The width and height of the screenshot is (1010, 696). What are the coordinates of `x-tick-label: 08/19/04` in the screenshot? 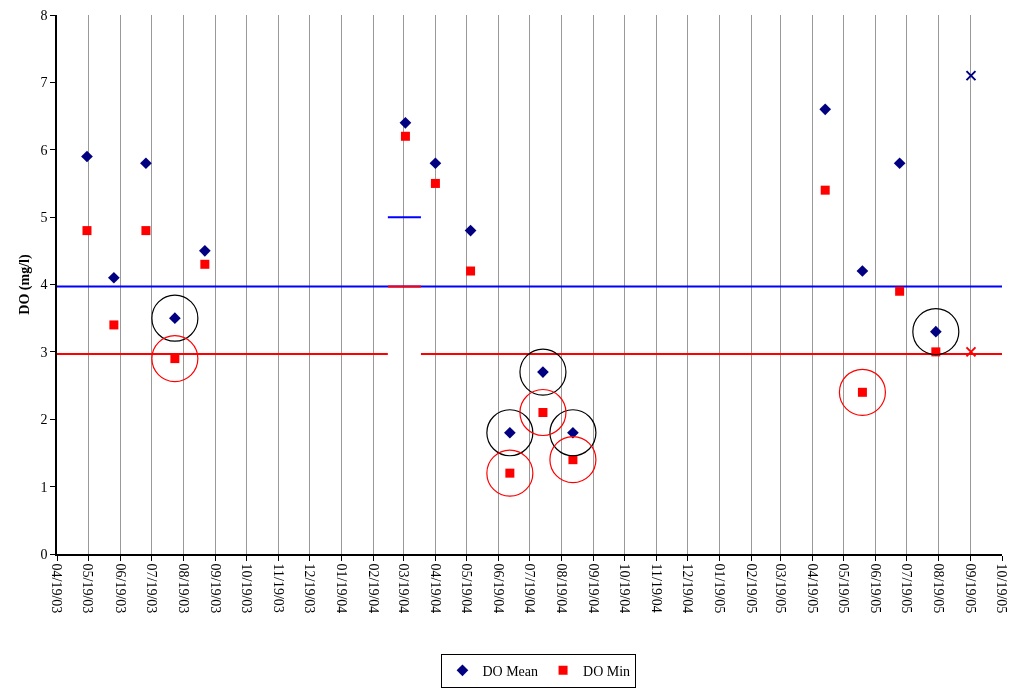 It's located at (561, 588).